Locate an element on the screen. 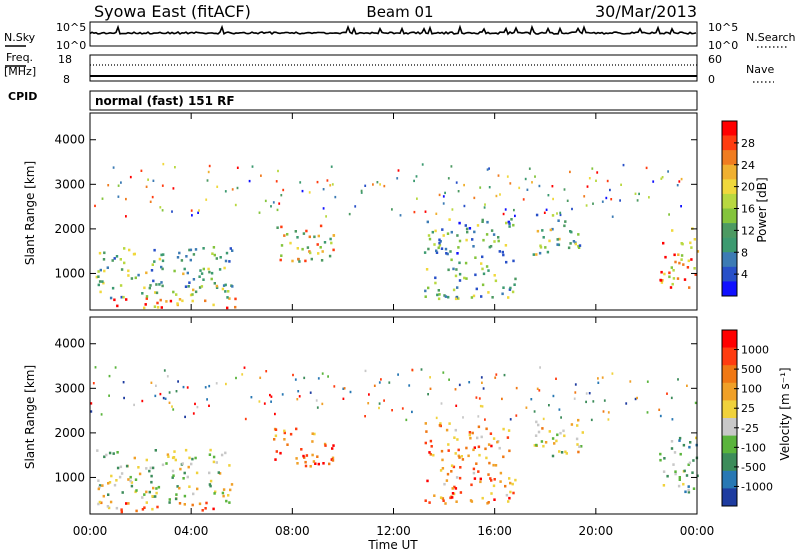  nsky-label: N.Sky is located at coordinates (20, 37).